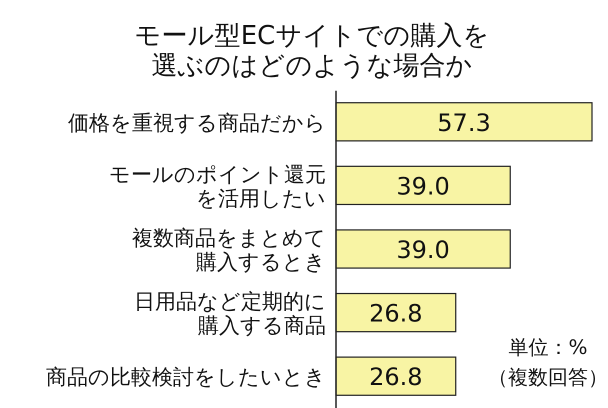 This screenshot has width=608, height=408. What do you see at coordinates (186, 377) in the screenshot?
I see `y-tick-label: 商品の比較検討をしたいとき` at bounding box center [186, 377].